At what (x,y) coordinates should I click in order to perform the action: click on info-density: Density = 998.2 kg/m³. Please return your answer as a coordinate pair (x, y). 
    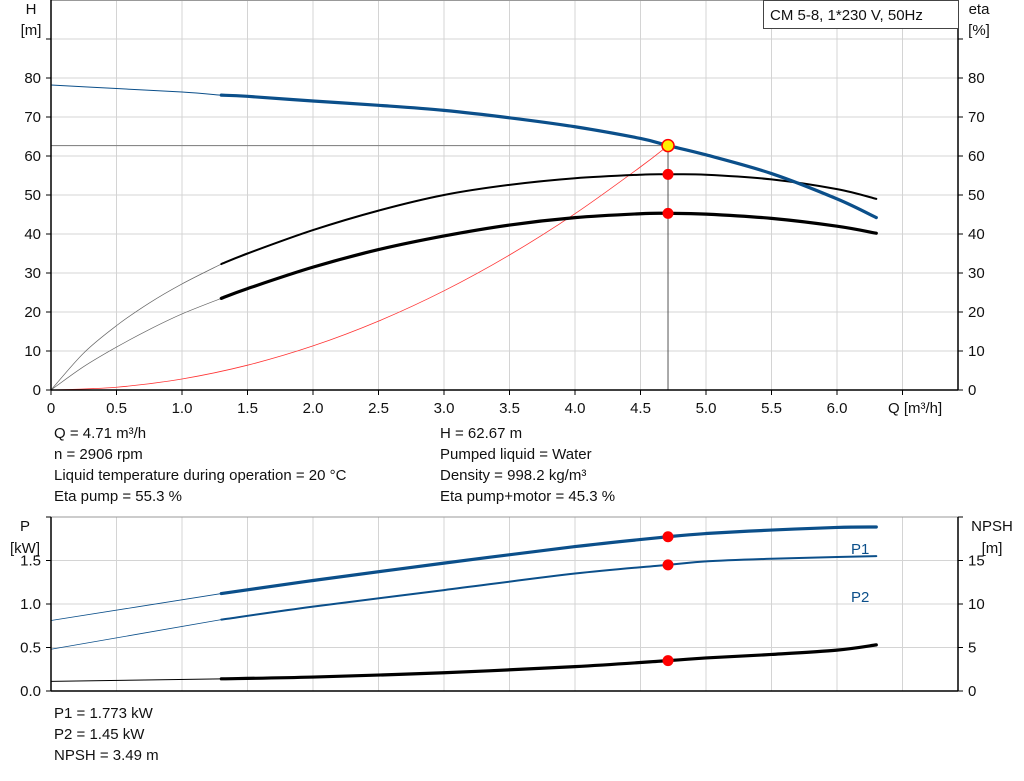
    Looking at the image, I should click on (513, 475).